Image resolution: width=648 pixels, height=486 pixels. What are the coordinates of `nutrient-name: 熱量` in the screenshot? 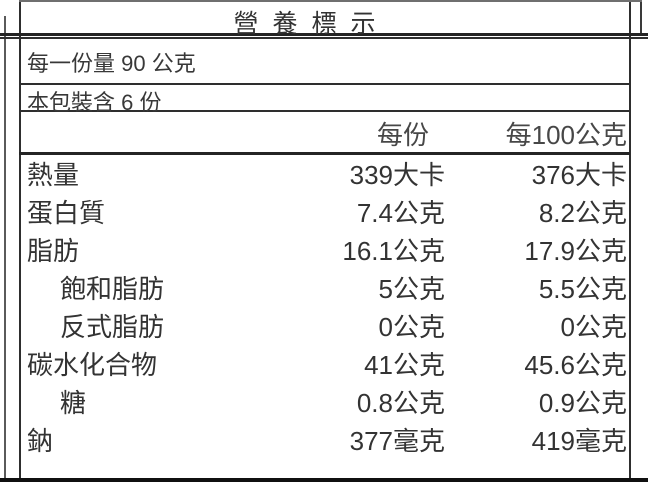 It's located at (53, 174).